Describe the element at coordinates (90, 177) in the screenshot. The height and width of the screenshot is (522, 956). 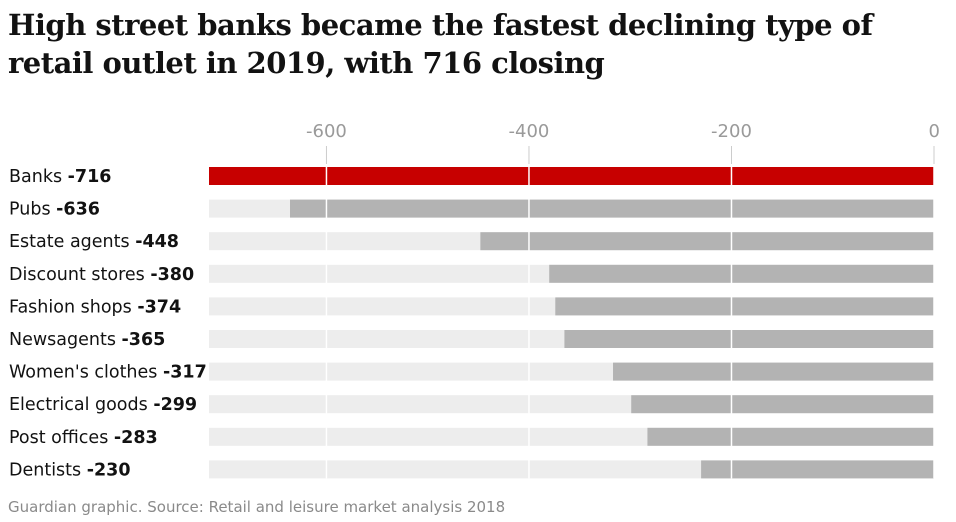
I see `category-value: -716` at that location.